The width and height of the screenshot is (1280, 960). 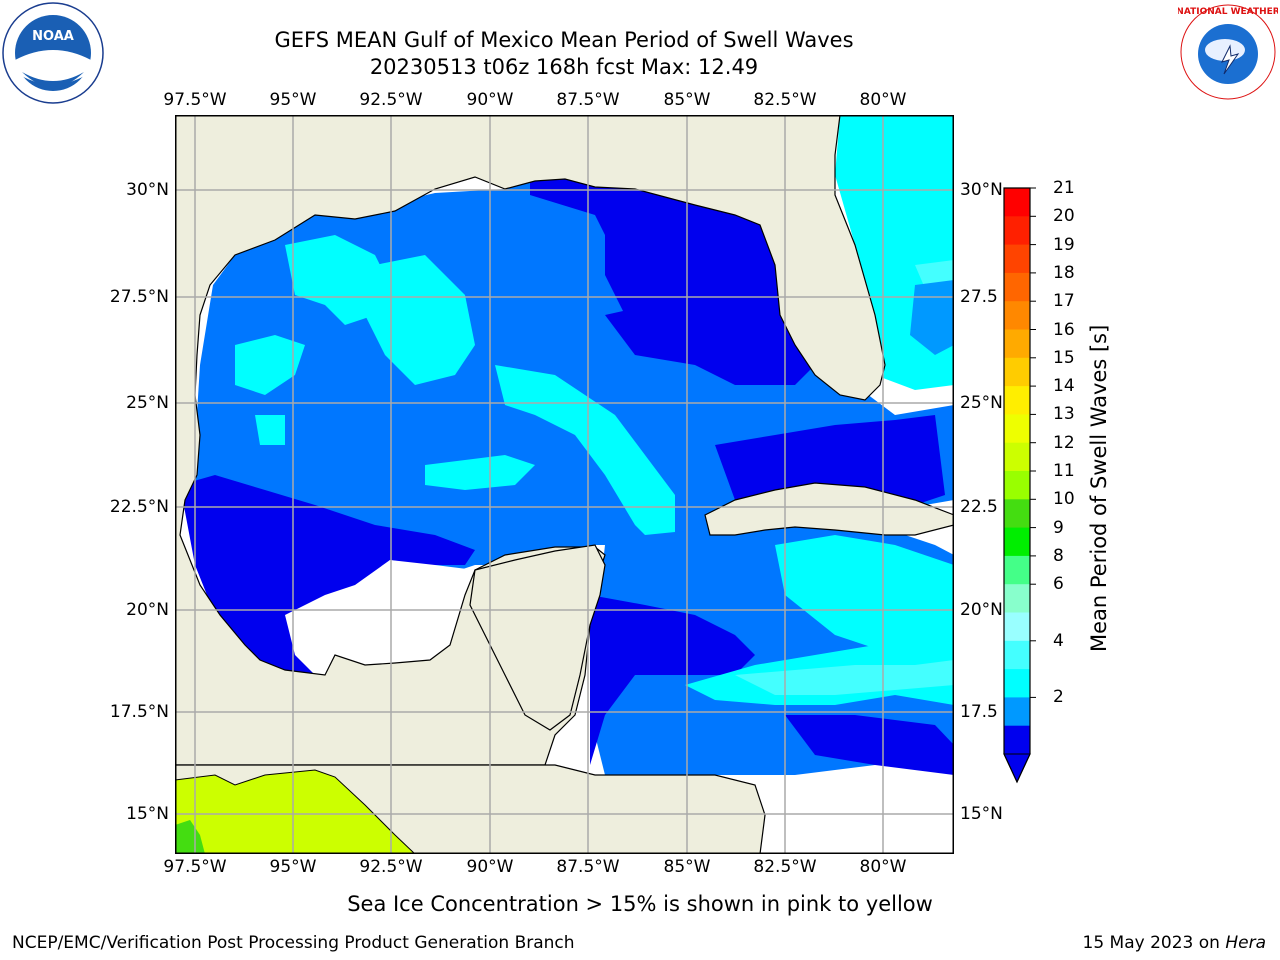 What do you see at coordinates (1058, 584) in the screenshot?
I see `colorbar-tick-label: 6` at bounding box center [1058, 584].